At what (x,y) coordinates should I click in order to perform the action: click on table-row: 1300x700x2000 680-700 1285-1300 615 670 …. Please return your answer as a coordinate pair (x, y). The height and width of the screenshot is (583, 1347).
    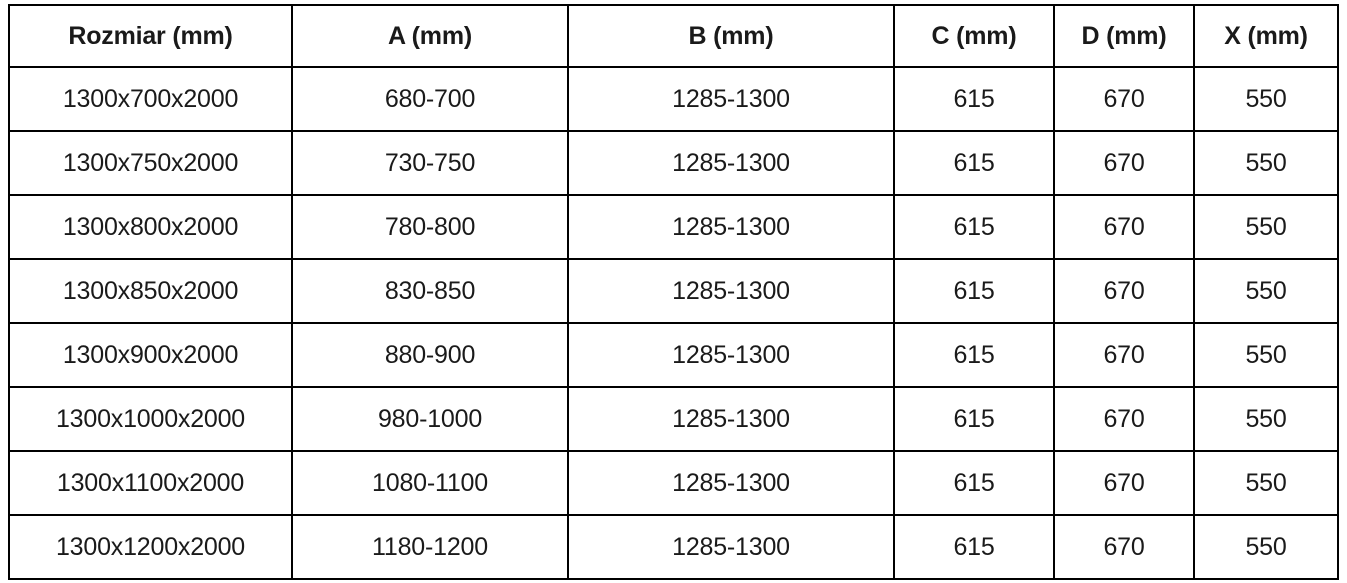
    Looking at the image, I should click on (673, 99).